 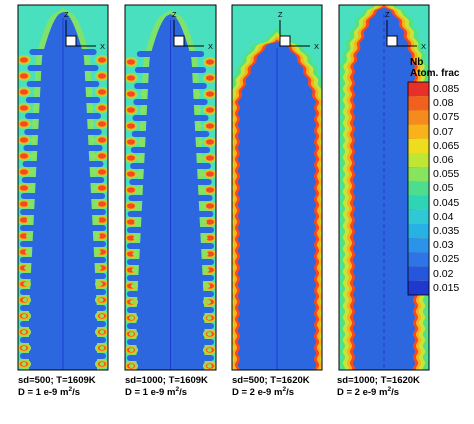 What do you see at coordinates (378, 380) in the screenshot?
I see `panel-4-caption-line1: sd=1000; T=1620K` at bounding box center [378, 380].